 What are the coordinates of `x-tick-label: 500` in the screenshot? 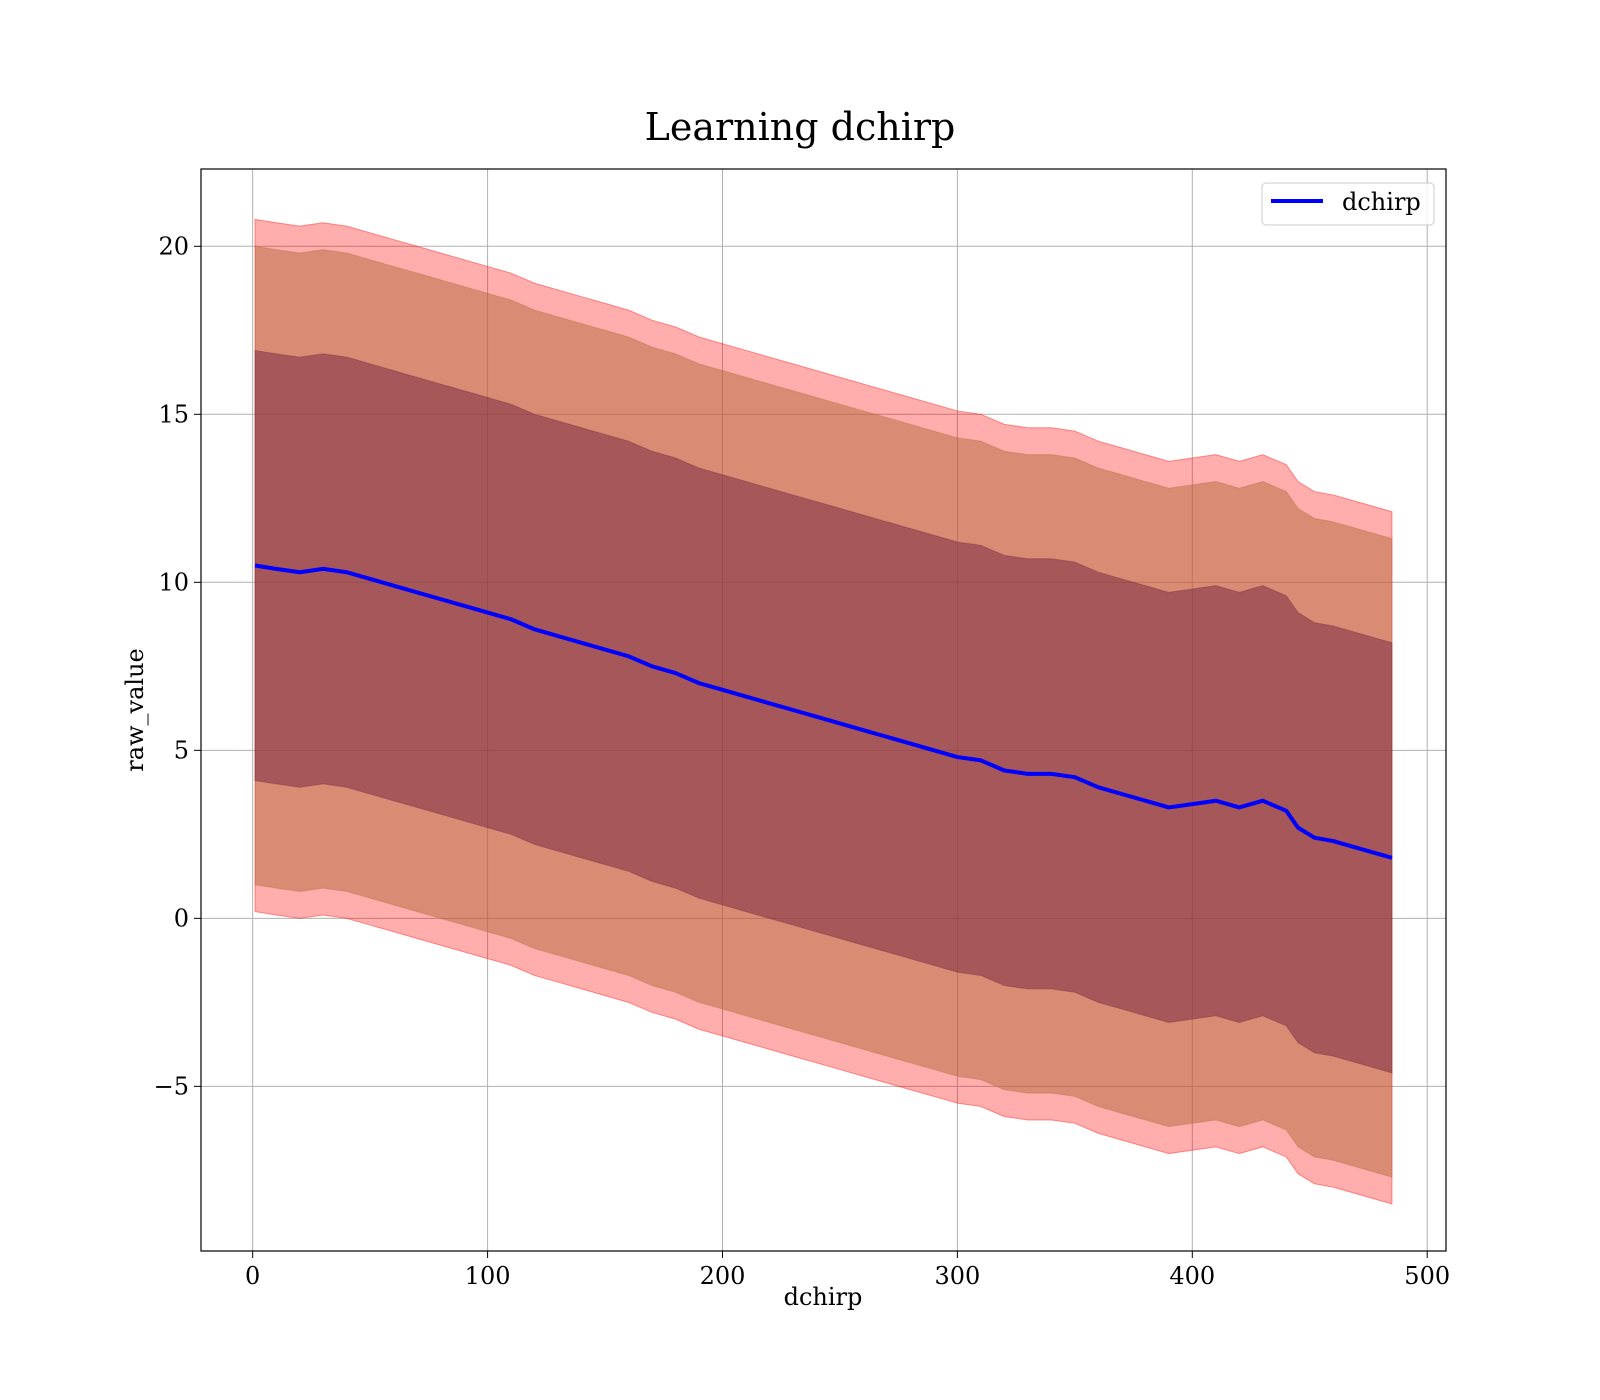 It's located at (1427, 1276).